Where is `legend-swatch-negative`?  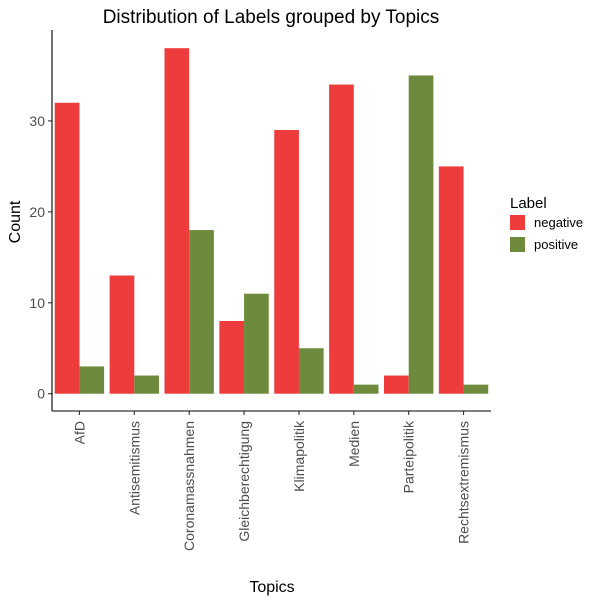 legend-swatch-negative is located at coordinates (517, 222).